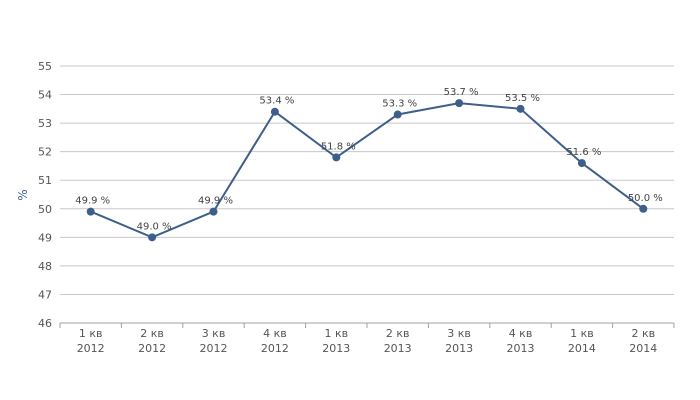 Image resolution: width=700 pixels, height=400 pixels. Describe the element at coordinates (276, 101) in the screenshot. I see `data-label: 53.4 %` at that location.